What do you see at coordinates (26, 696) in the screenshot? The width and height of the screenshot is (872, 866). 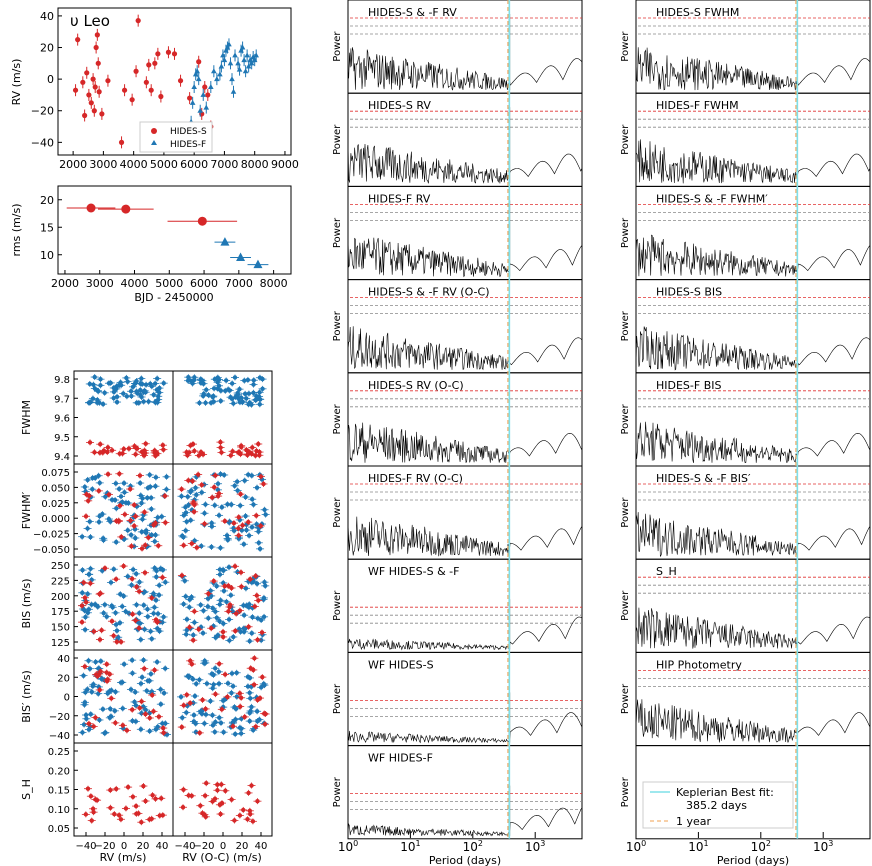 I see `corr-ylabel: BIS′ (m/s)` at bounding box center [26, 696].